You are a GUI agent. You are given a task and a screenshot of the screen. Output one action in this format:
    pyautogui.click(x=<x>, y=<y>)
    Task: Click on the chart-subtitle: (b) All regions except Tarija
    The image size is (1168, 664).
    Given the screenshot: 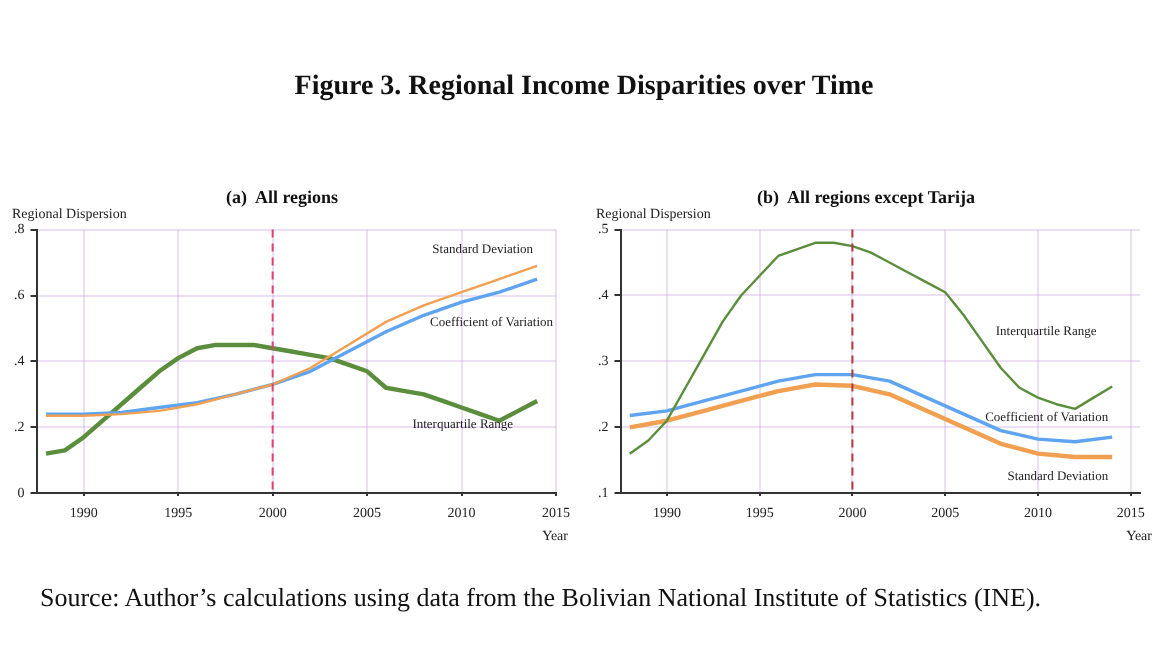 What is the action you would take?
    pyautogui.click(x=866, y=197)
    